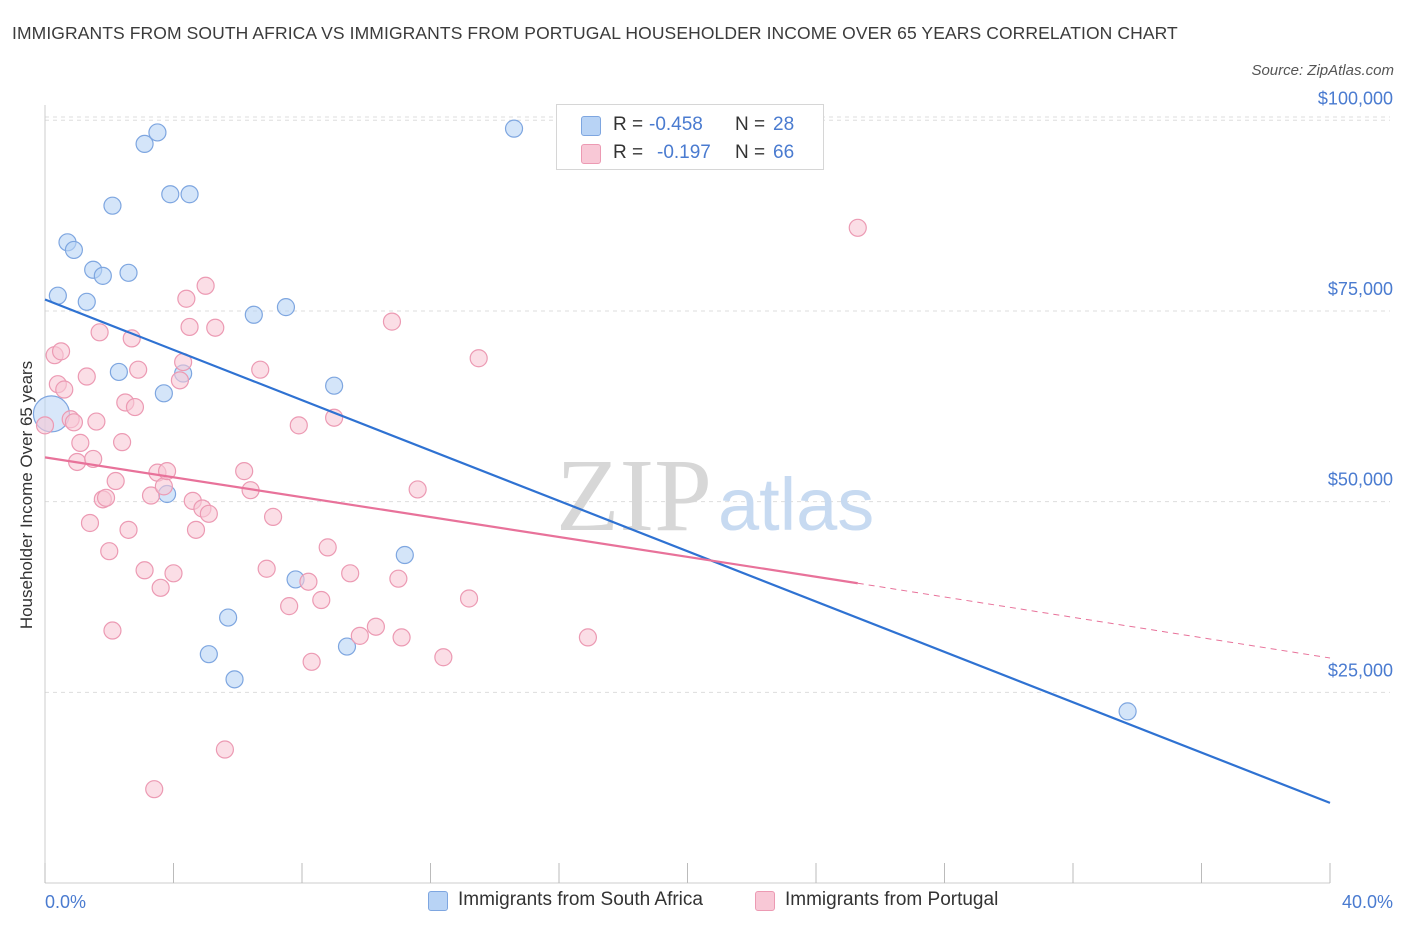  Describe the element at coordinates (684, 152) in the screenshot. I see `legend-r-value: -0.197` at that location.